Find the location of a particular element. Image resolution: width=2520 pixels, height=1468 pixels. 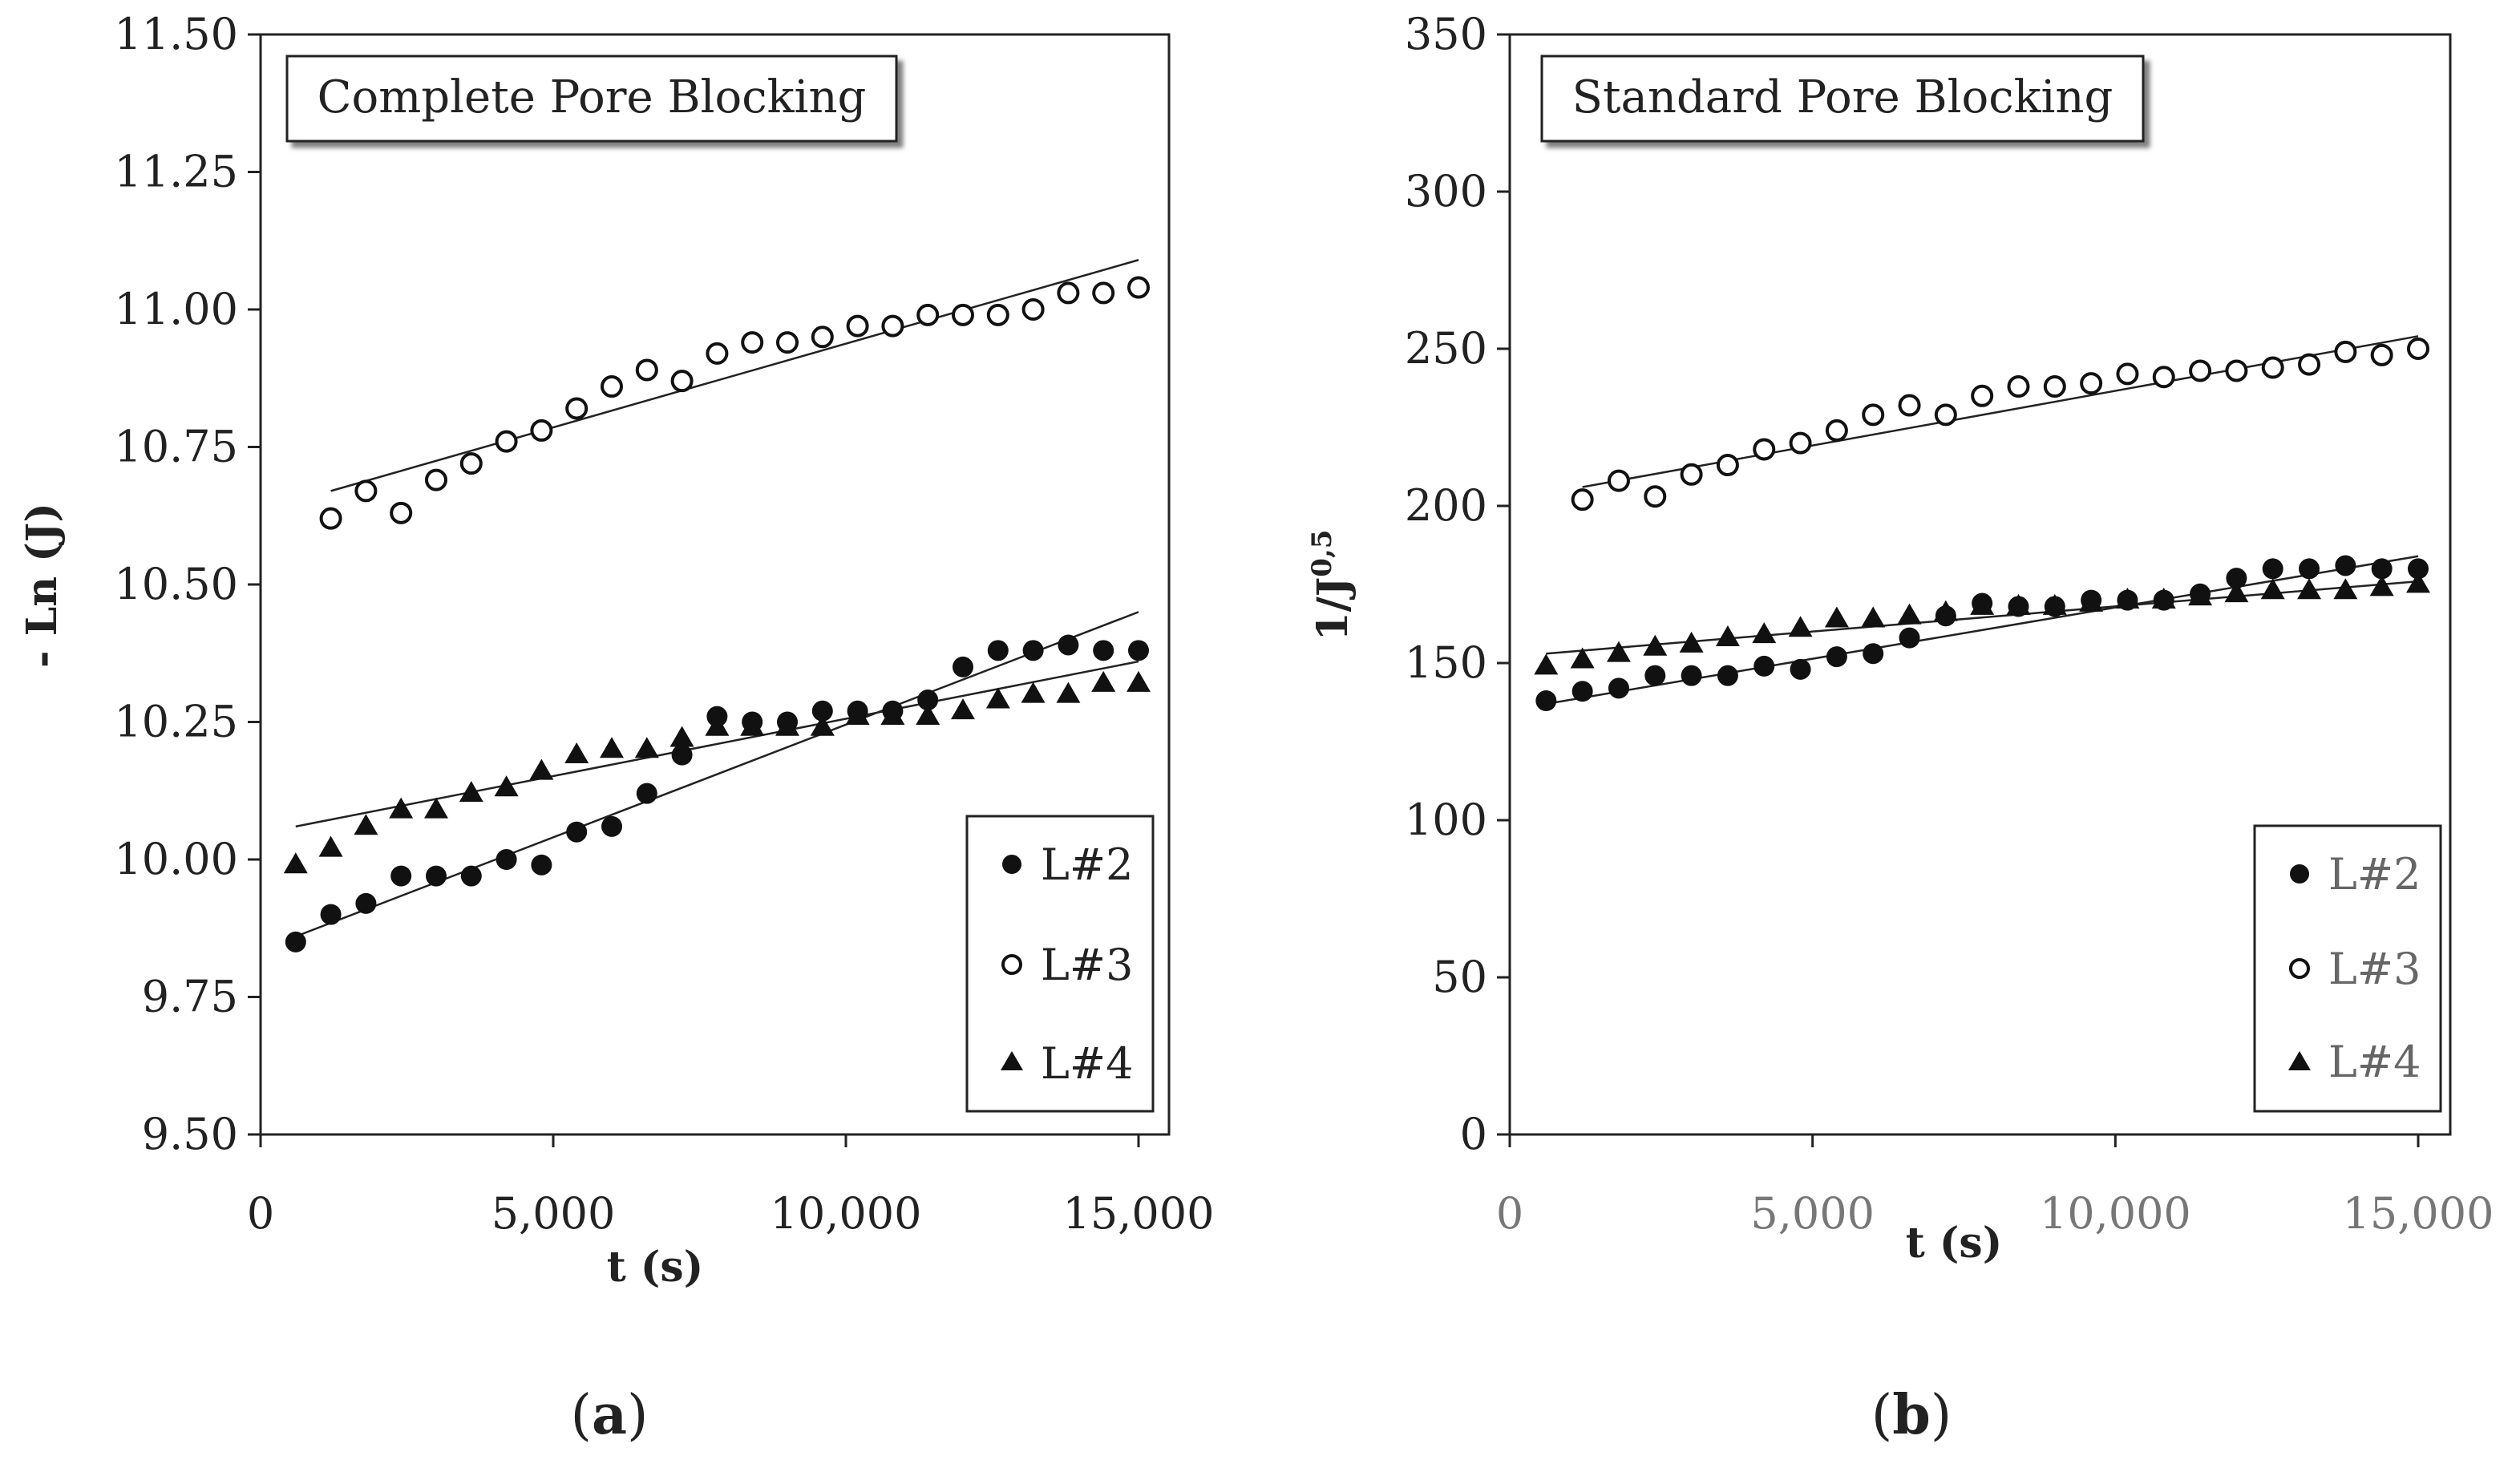

legend-triangle-marker is located at coordinates (1012, 1060).